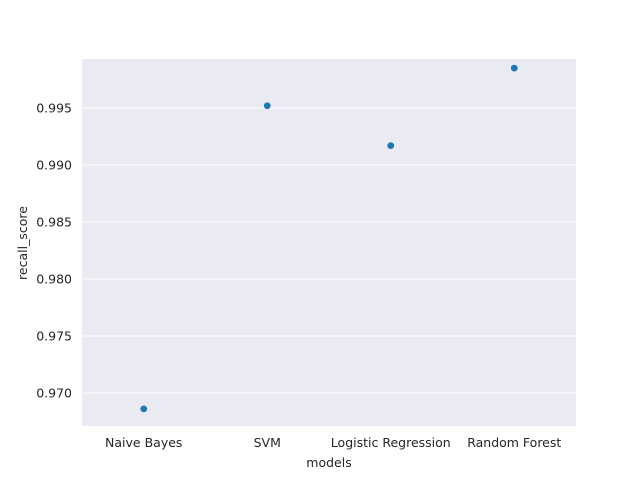 This screenshot has width=640, height=484. I want to click on x-tick-label: Naive Bayes, so click(143, 442).